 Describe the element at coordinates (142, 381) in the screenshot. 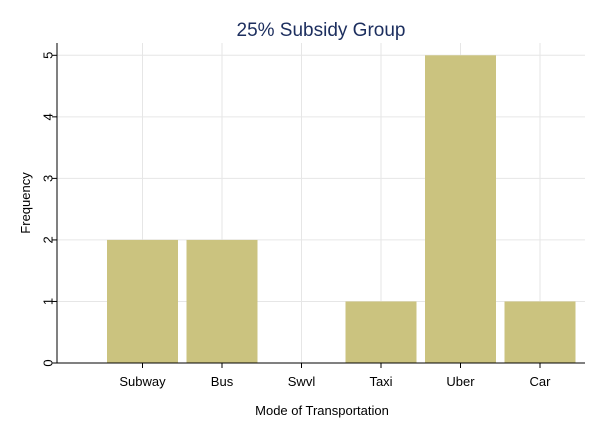

I see `x-tick-label-subway: Subway` at that location.